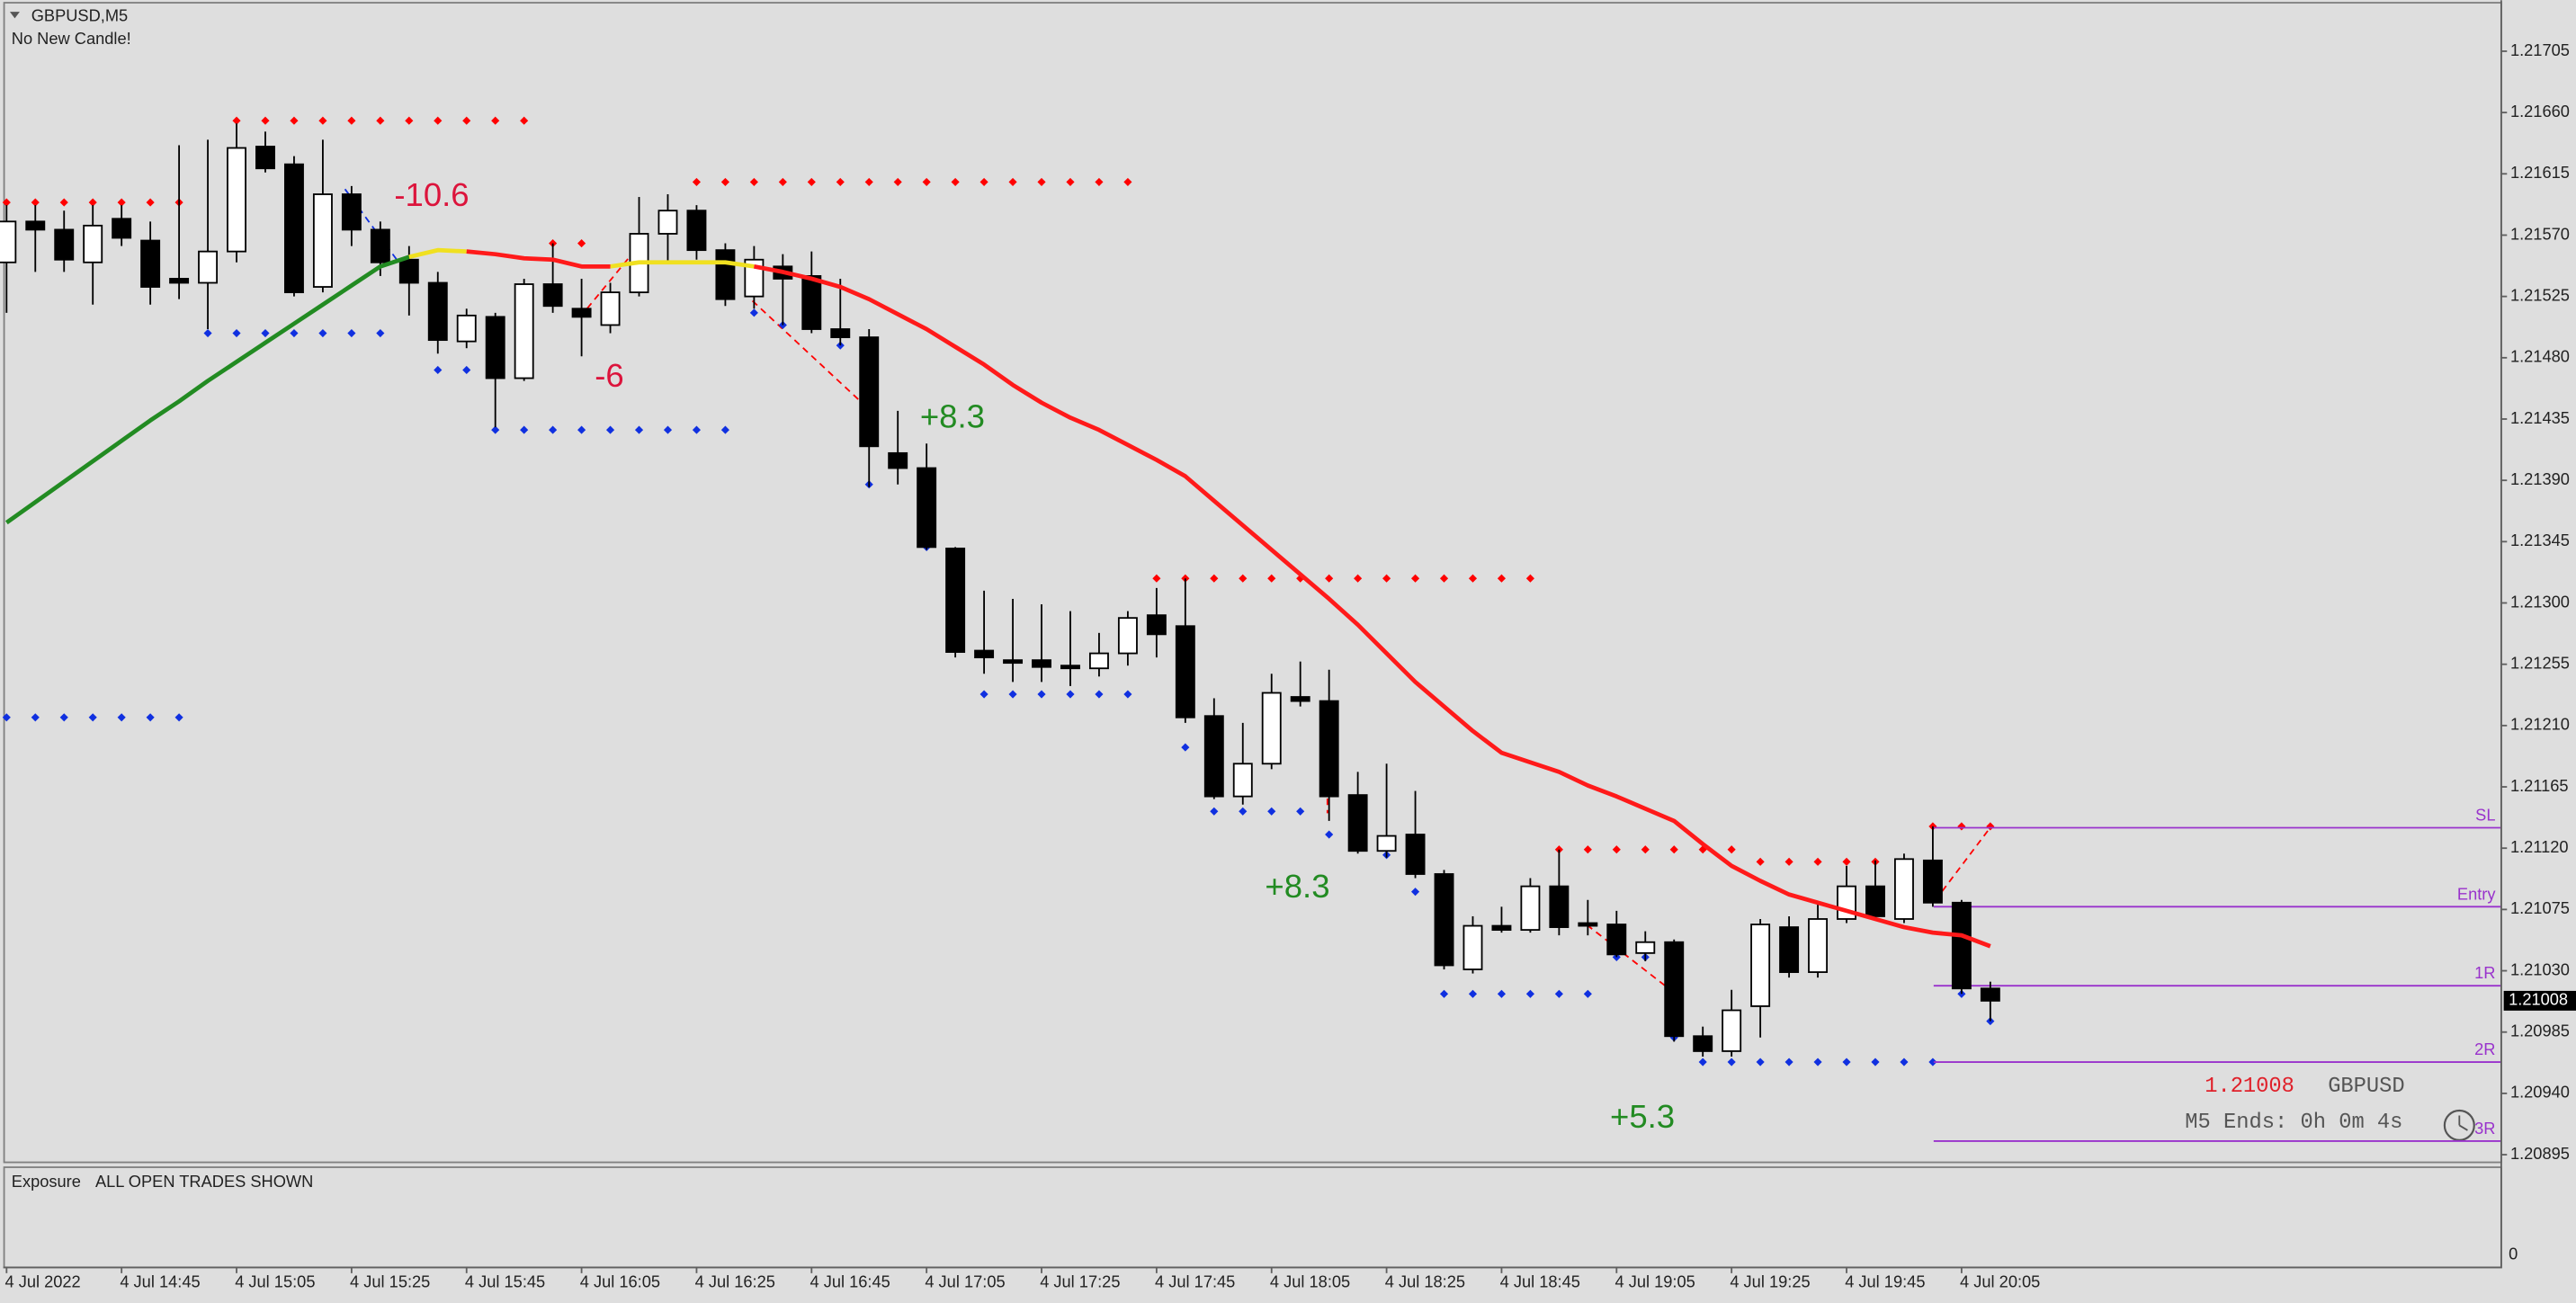  I want to click on y-tick-label: 1.21615, so click(2540, 172).